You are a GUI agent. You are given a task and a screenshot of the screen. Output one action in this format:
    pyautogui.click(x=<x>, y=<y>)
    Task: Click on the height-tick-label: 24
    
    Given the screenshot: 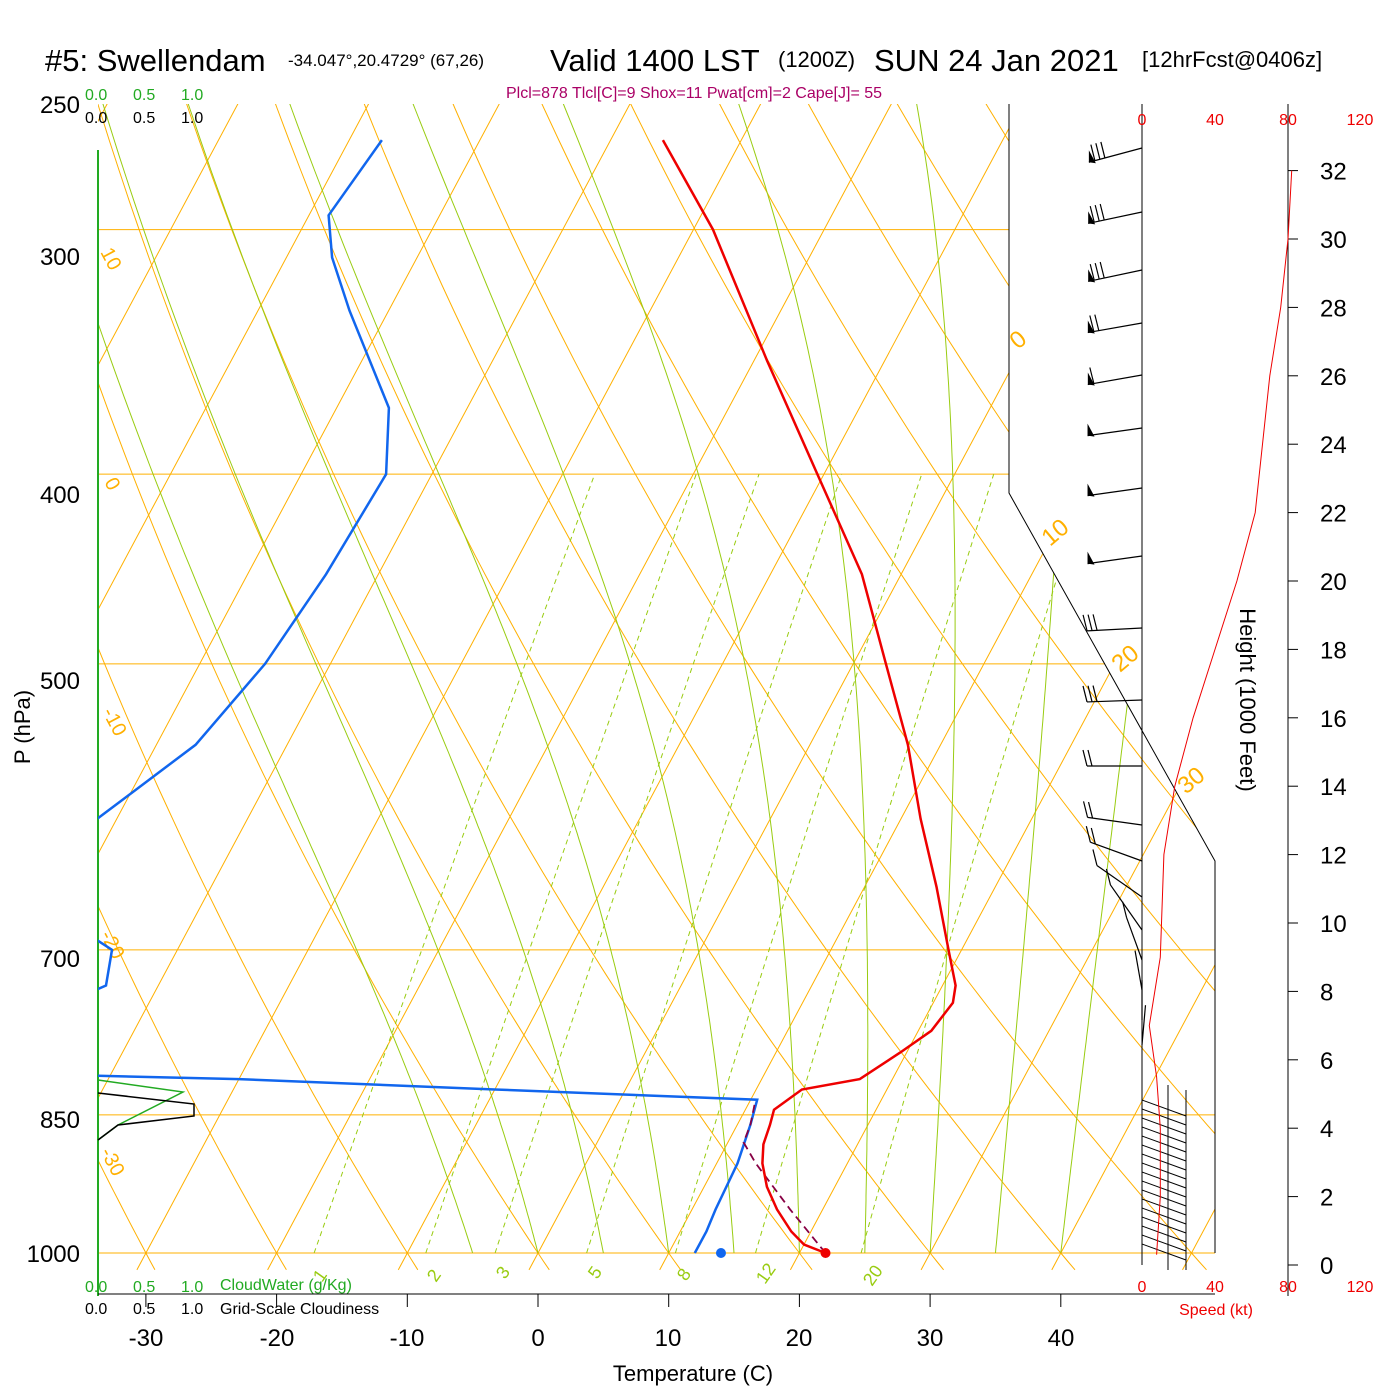 What is the action you would take?
    pyautogui.click(x=1333, y=445)
    